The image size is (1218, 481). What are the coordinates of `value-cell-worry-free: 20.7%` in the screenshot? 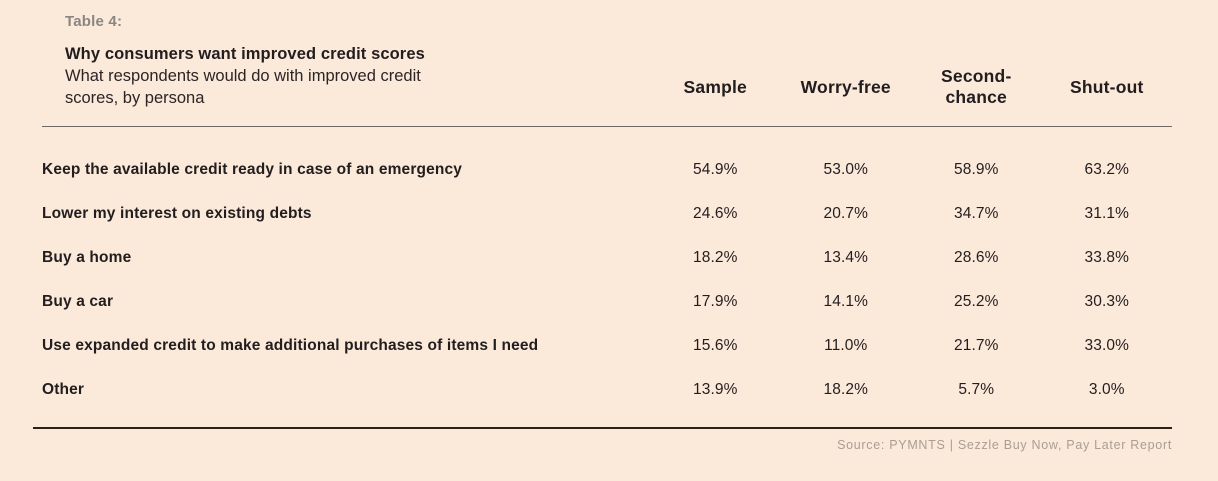 It's located at (845, 213).